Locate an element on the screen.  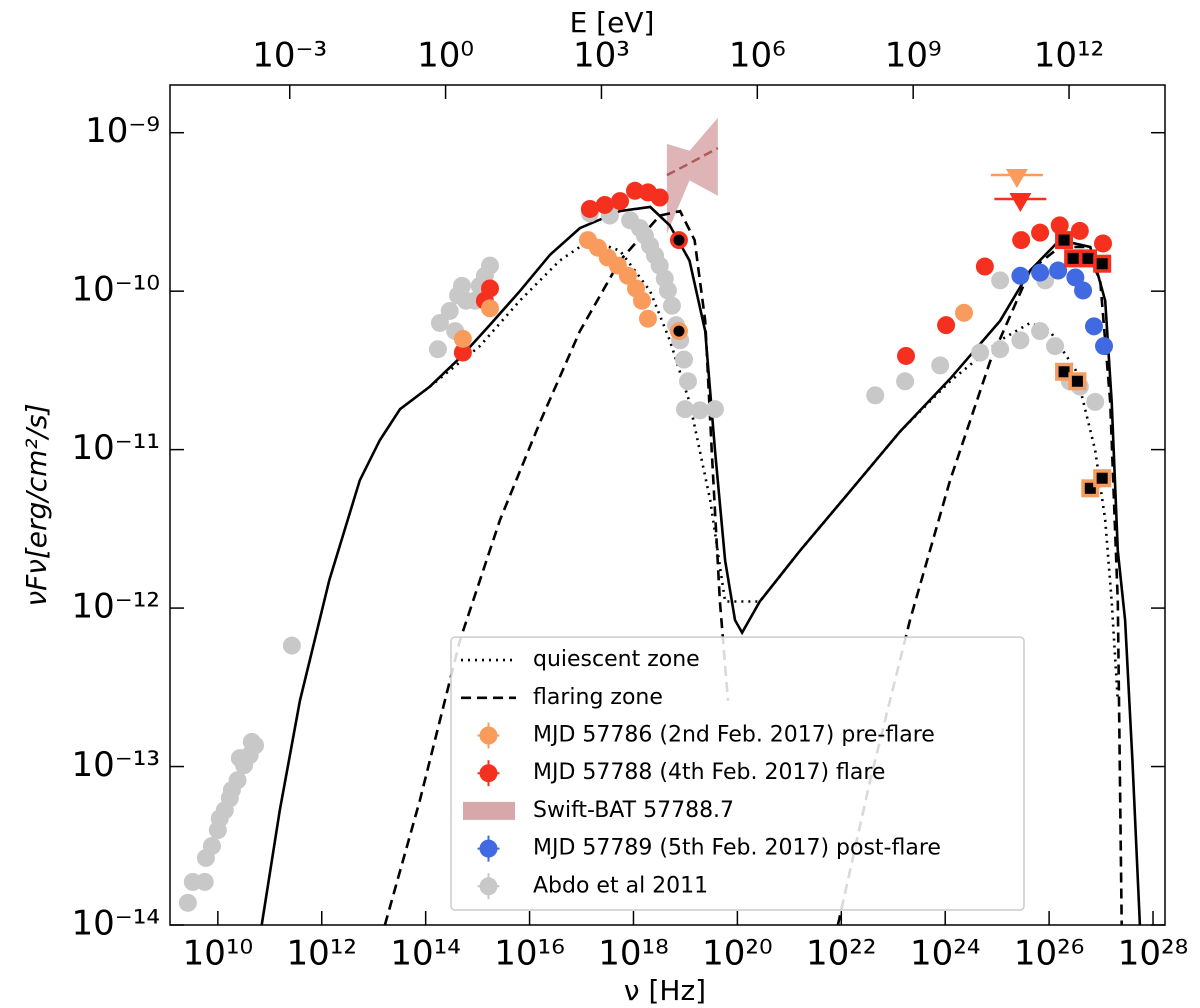
x-tick-label: 10¹⁴ is located at coordinates (425, 954).